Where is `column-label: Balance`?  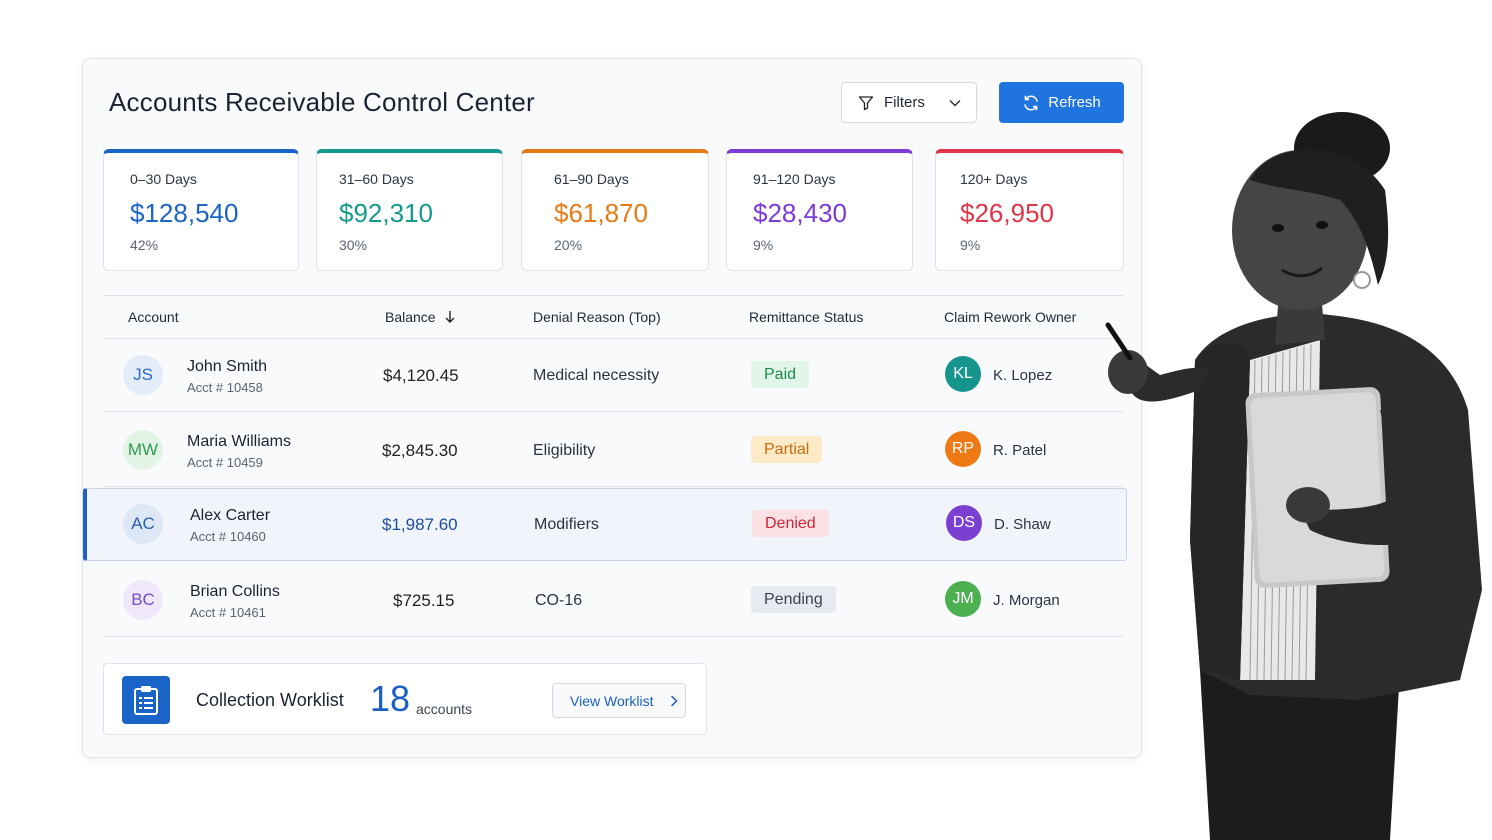 column-label: Balance is located at coordinates (410, 317).